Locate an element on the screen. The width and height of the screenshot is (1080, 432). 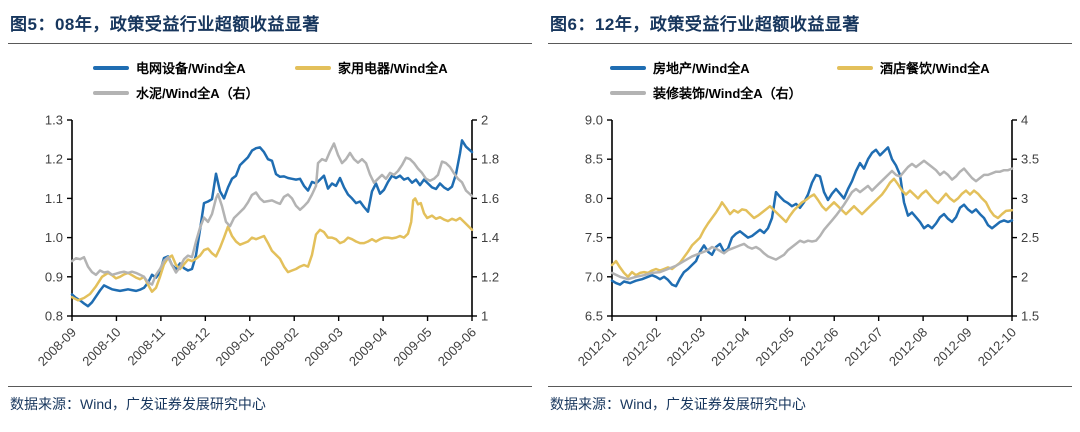
y-axis-right-tick-label: 1.5 is located at coordinates (1030, 316).